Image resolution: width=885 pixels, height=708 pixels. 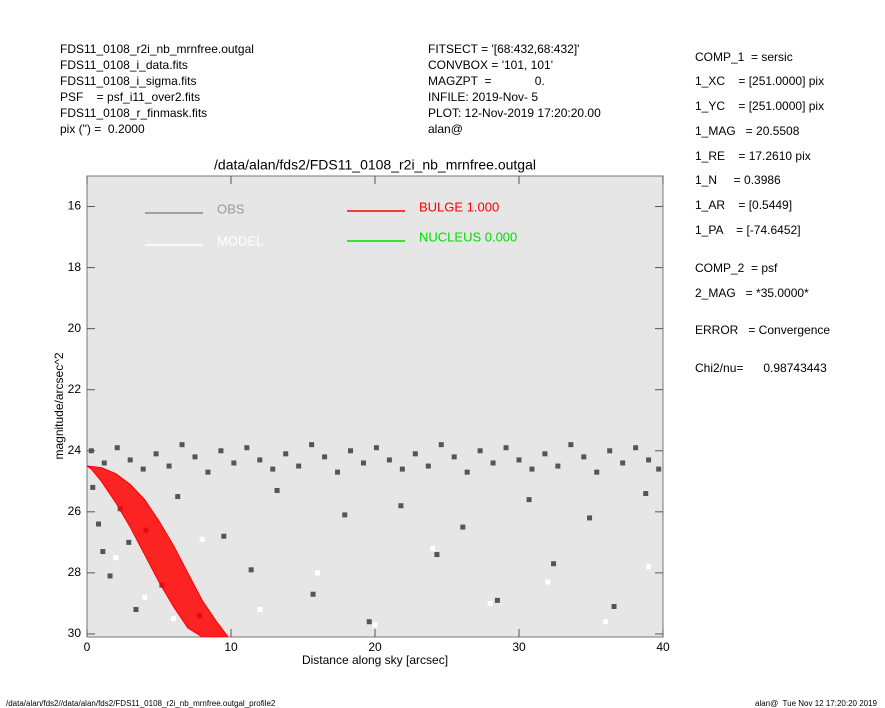 What do you see at coordinates (748, 230) in the screenshot?
I see `panel-line: 1_PA = [-74.6452]` at bounding box center [748, 230].